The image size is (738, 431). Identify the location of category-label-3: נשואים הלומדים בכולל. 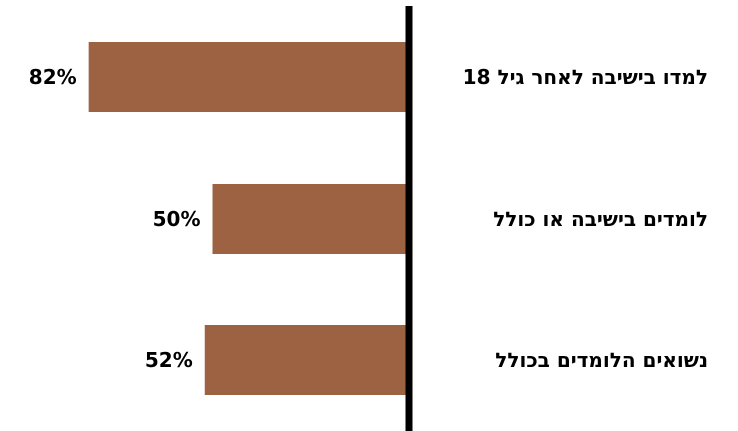
(601, 360).